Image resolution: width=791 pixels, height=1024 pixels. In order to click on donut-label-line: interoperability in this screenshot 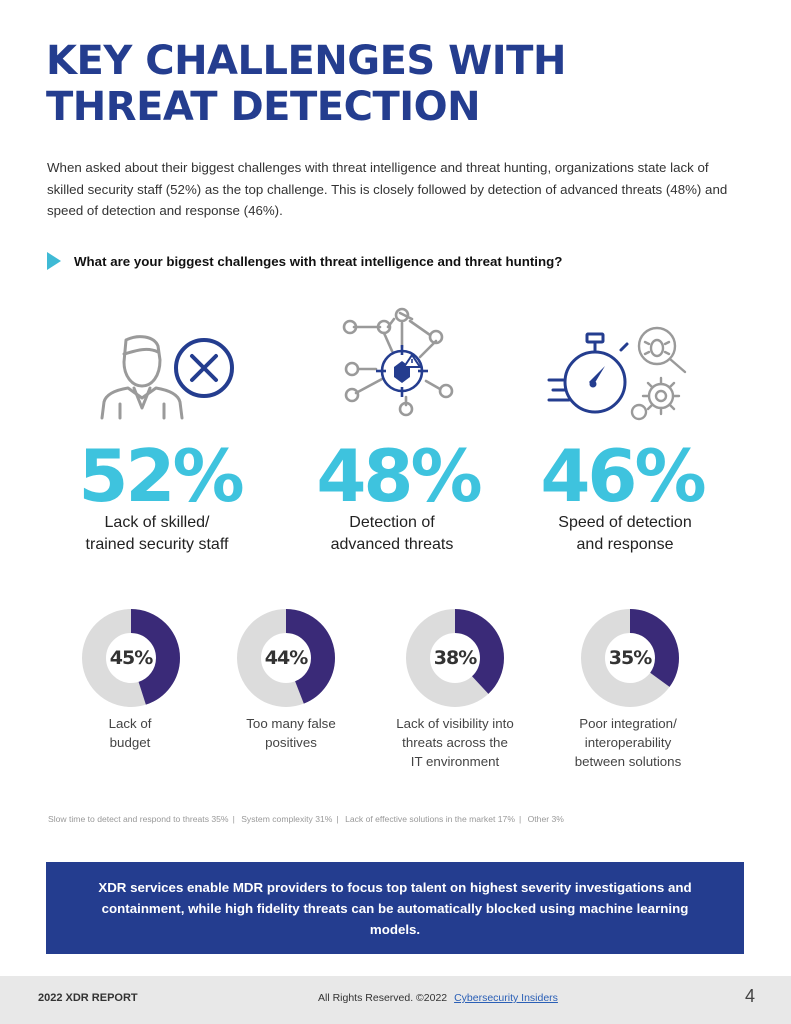, I will do `click(628, 742)`.